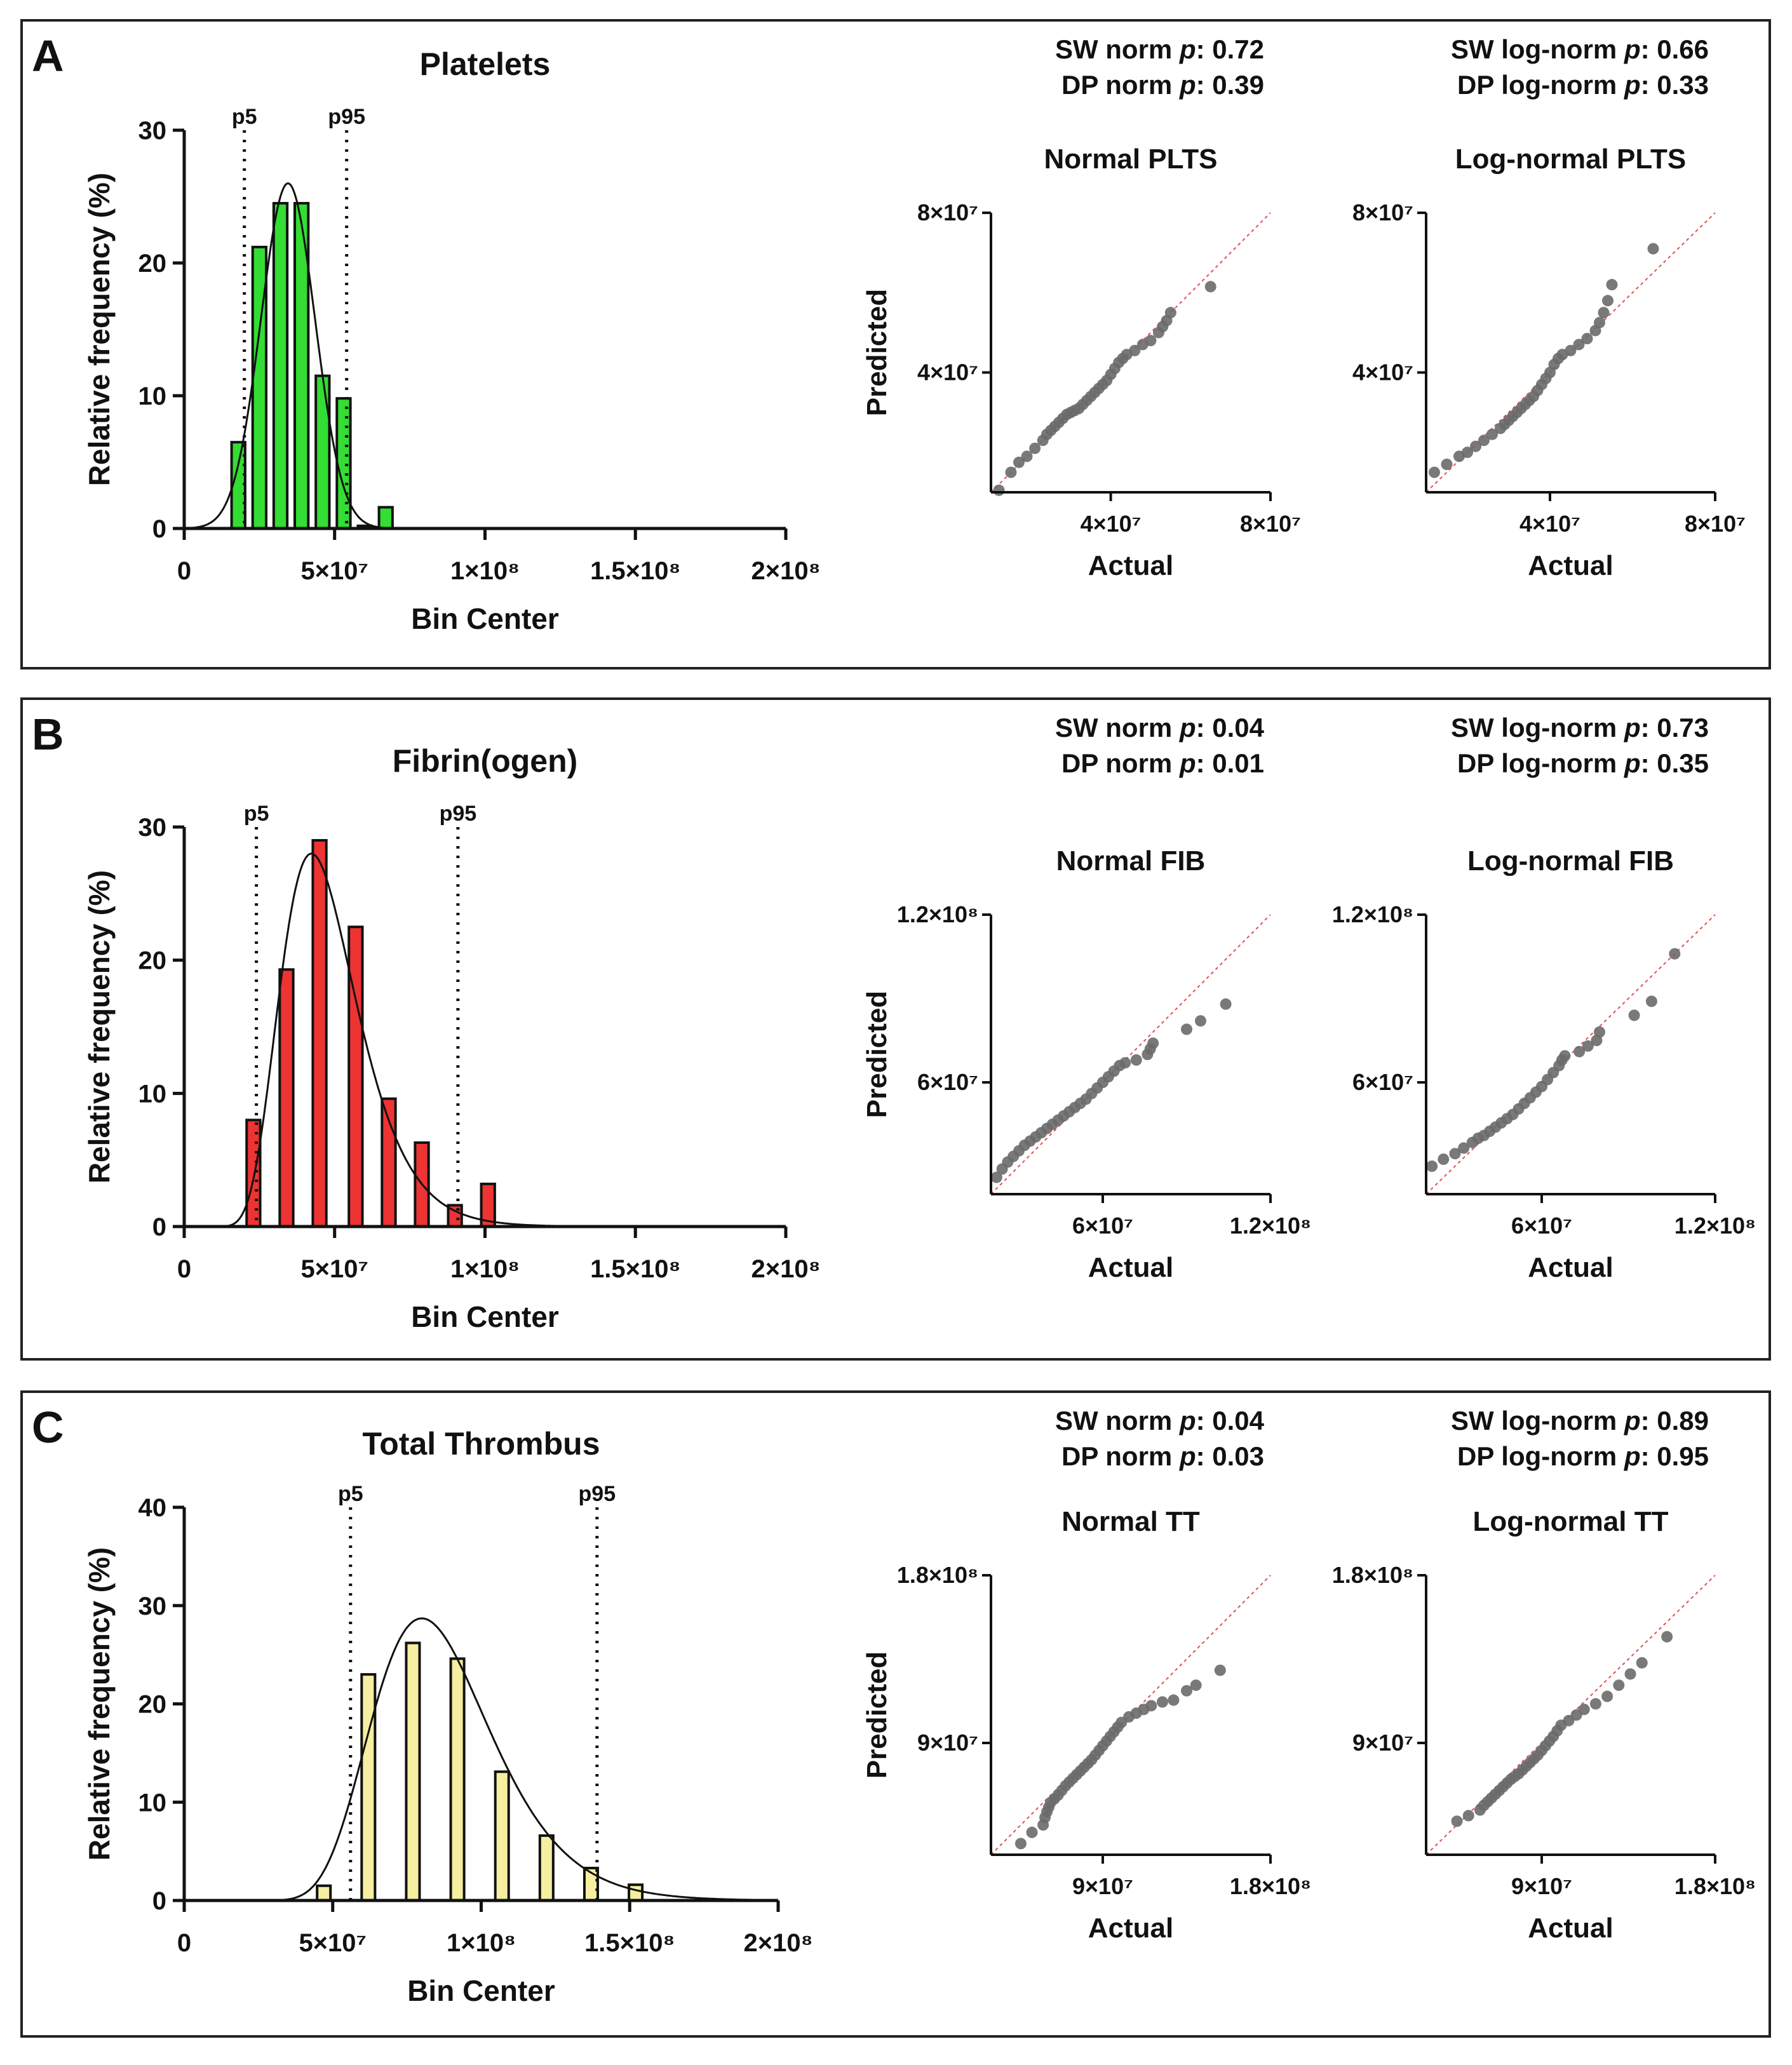 This screenshot has width=1792, height=2065. What do you see at coordinates (1570, 160) in the screenshot?
I see `qq-title: Log-normal PLTS` at bounding box center [1570, 160].